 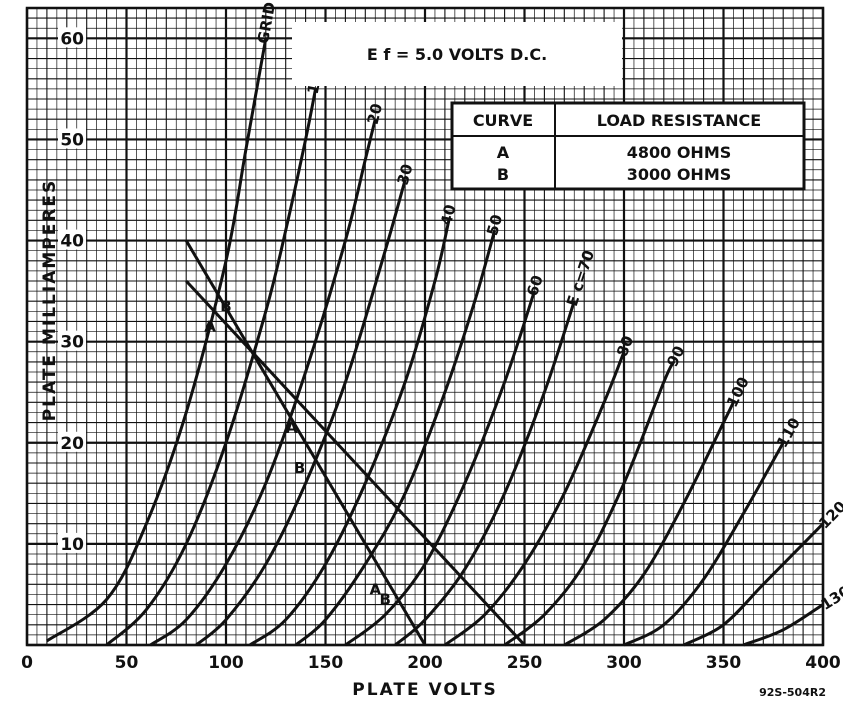 I want to click on y-tick-label: 20, so click(x=72, y=444).